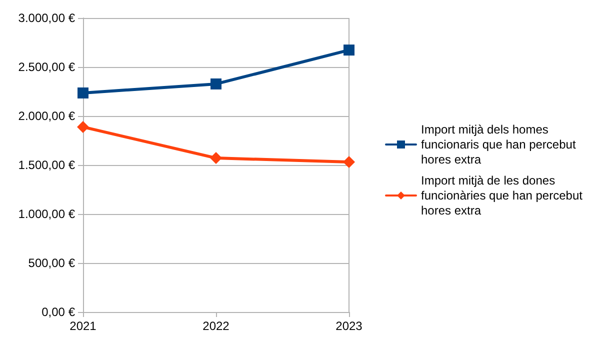 Image resolution: width=605 pixels, height=340 pixels. I want to click on y-tick-label: 0,00 €, so click(59, 312).